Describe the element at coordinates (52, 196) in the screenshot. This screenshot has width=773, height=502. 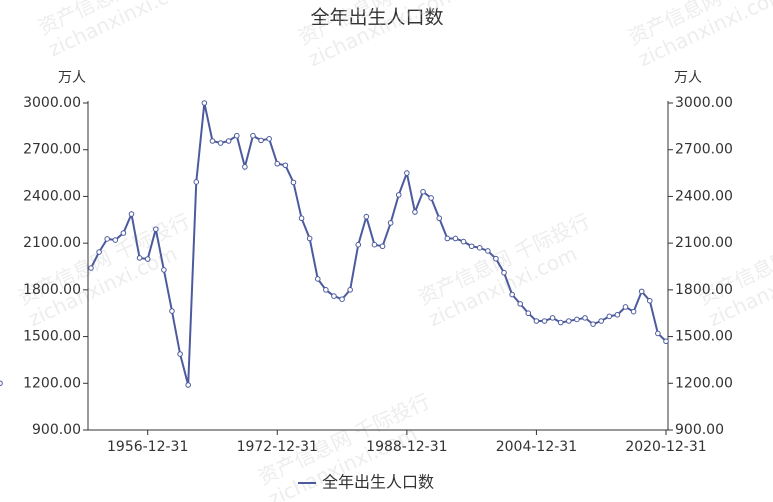
I see `y-tick-label: 2400.00` at that location.